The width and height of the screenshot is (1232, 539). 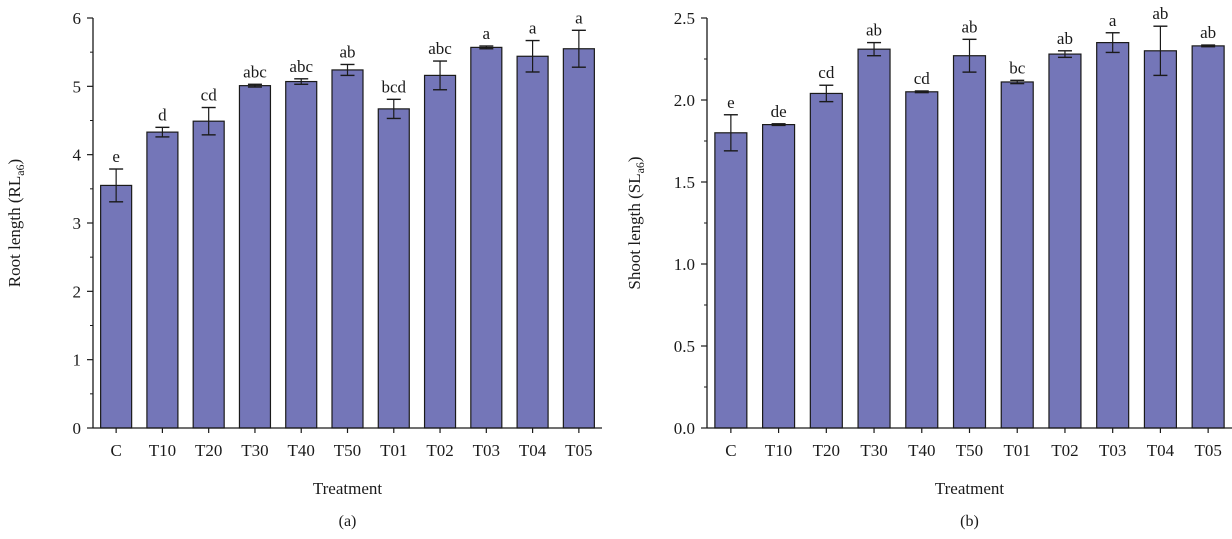 I want to click on y-tick-label: 5, so click(x=77, y=86).